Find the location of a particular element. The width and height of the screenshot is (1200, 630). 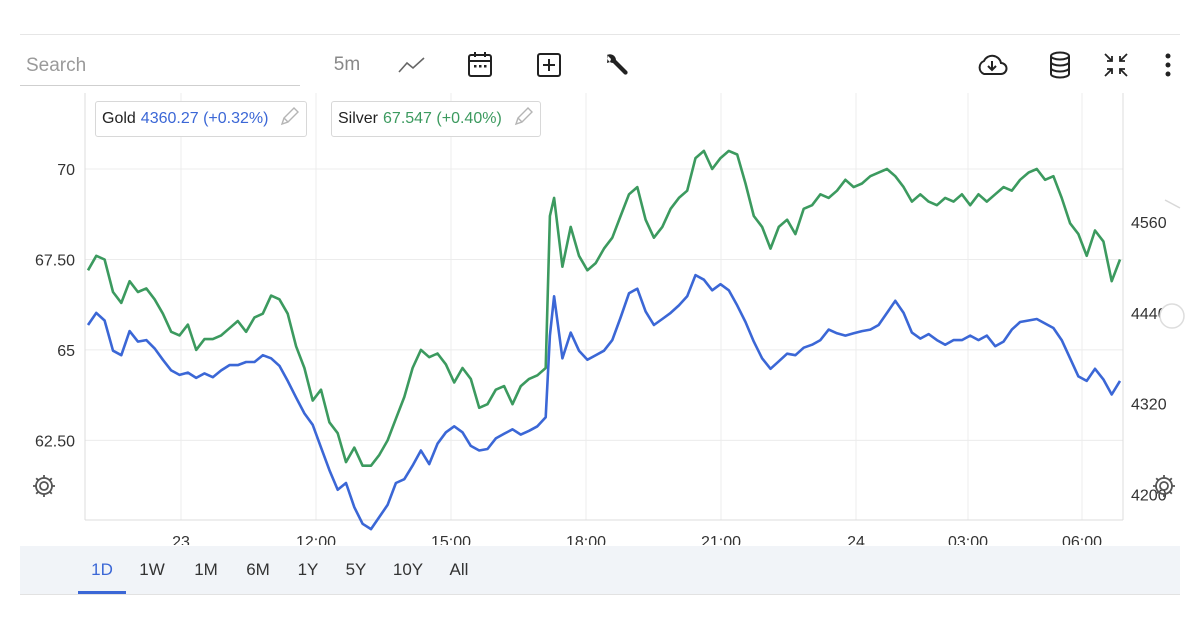

chart-toolbar: 5m is located at coordinates (600, 64).